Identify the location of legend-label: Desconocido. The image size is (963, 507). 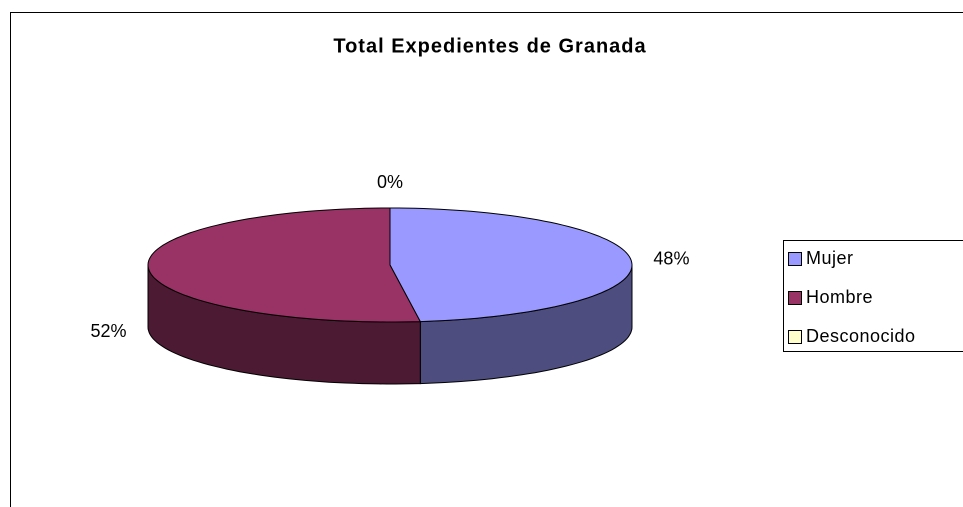
(861, 336).